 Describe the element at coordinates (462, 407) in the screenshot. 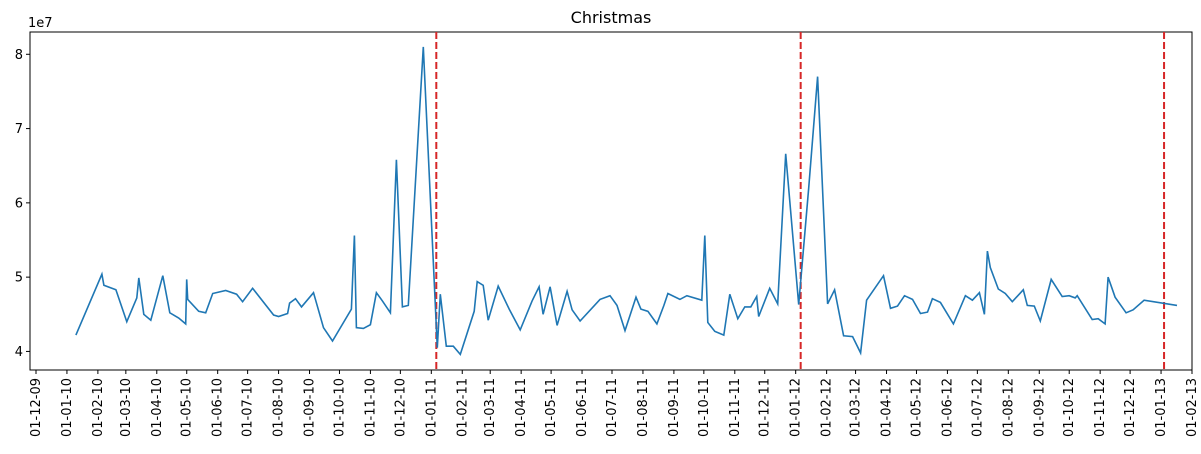

I see `x-tick-label: 01-02-11` at that location.